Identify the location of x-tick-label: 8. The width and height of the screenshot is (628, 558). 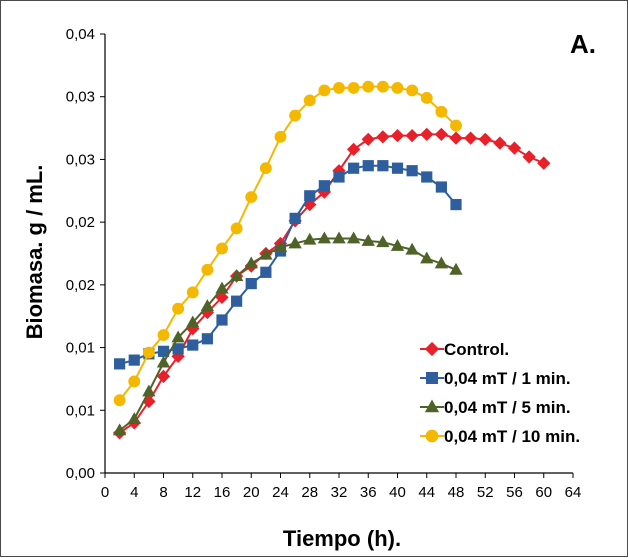
(163, 492).